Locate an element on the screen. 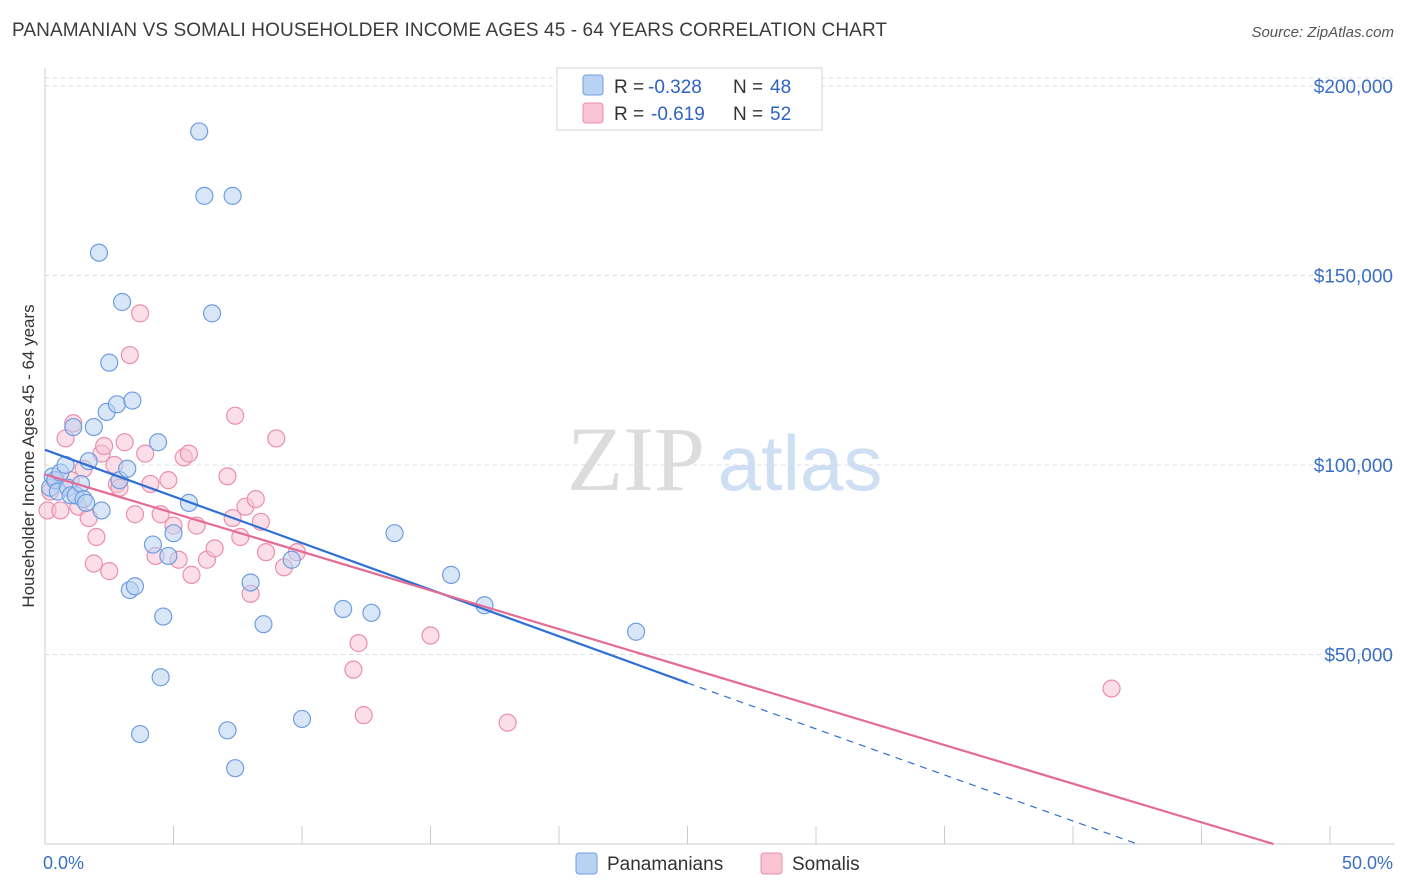 Image resolution: width=1406 pixels, height=892 pixels. series-swatch-panamanians is located at coordinates (586, 863).